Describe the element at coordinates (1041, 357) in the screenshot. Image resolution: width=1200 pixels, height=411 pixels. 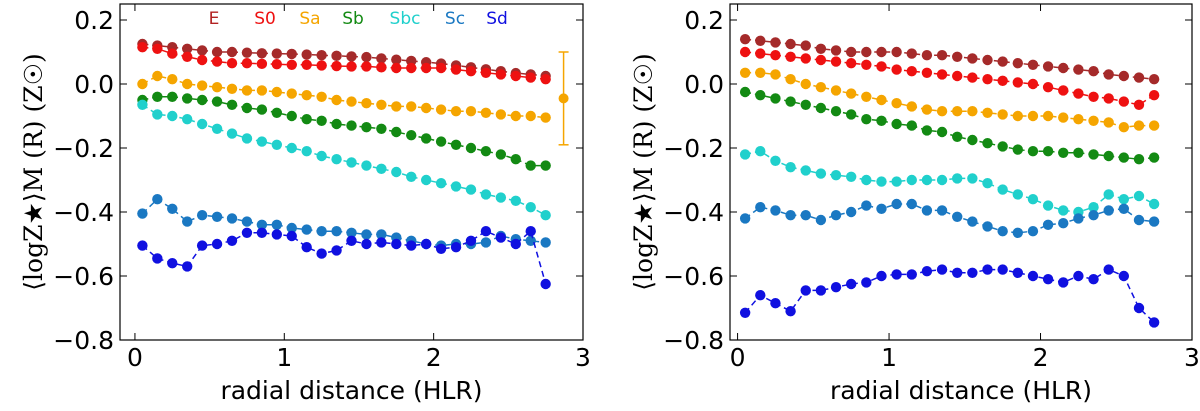
I see `x-tick-label: 2` at that location.